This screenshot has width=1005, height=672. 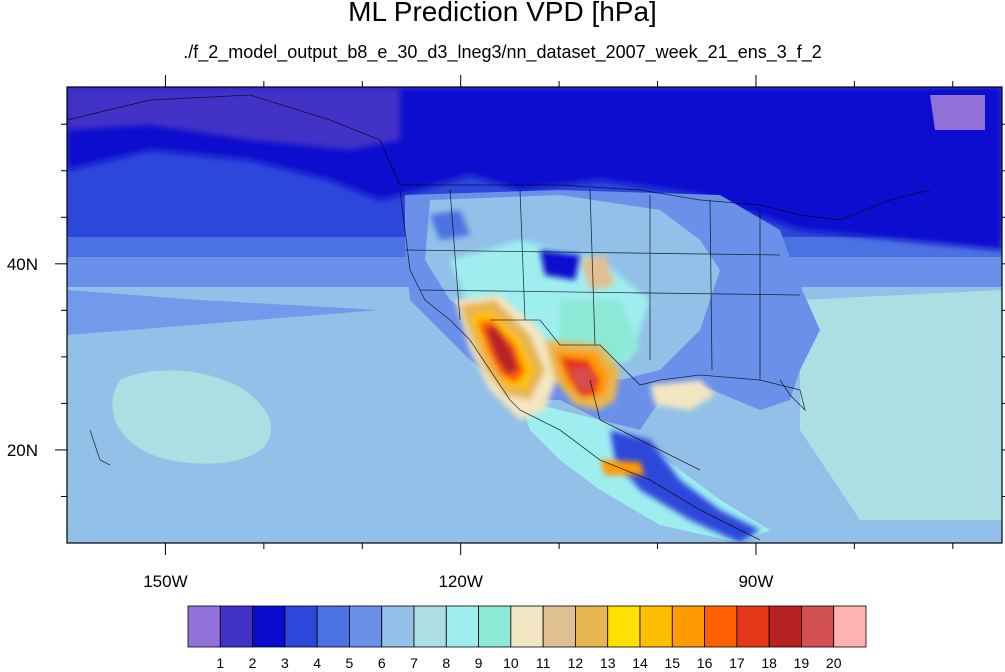 What do you see at coordinates (802, 663) in the screenshot?
I see `colorbar-label: 19` at bounding box center [802, 663].